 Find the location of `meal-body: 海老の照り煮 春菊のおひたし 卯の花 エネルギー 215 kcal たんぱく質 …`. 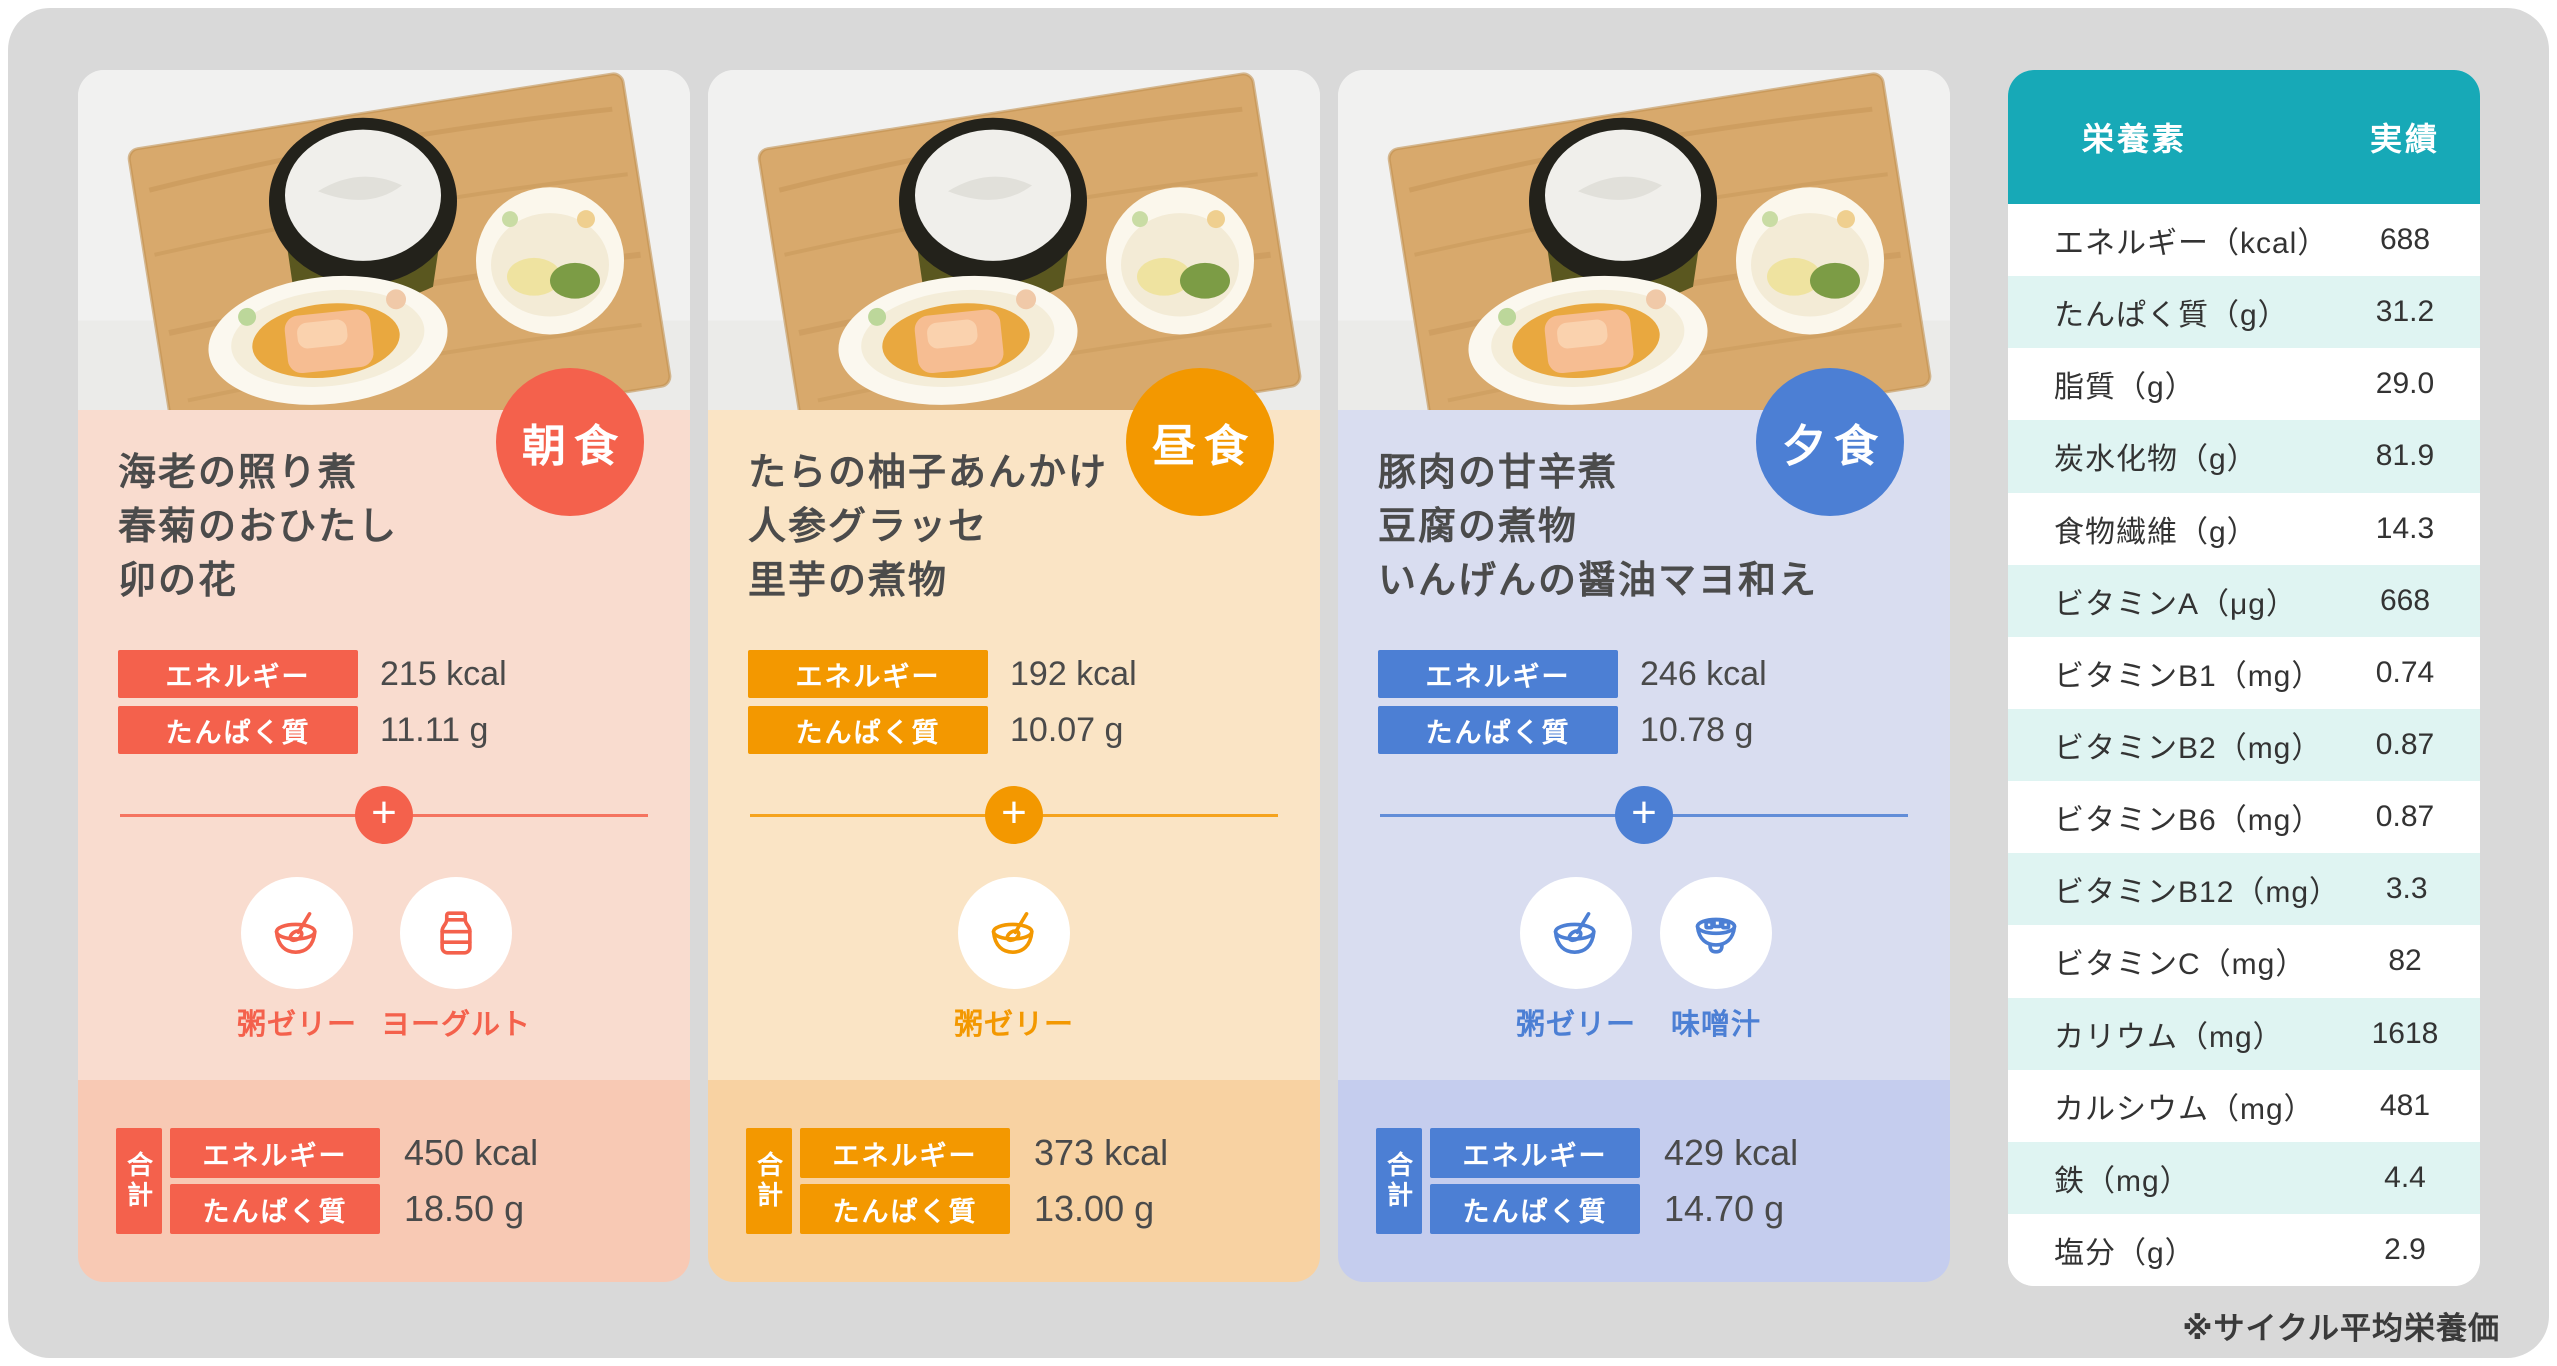

meal-body: 海老の照り煮 春菊のおひたし 卯の花 エネルギー 215 kcal たんぱく質 … is located at coordinates (384, 745).